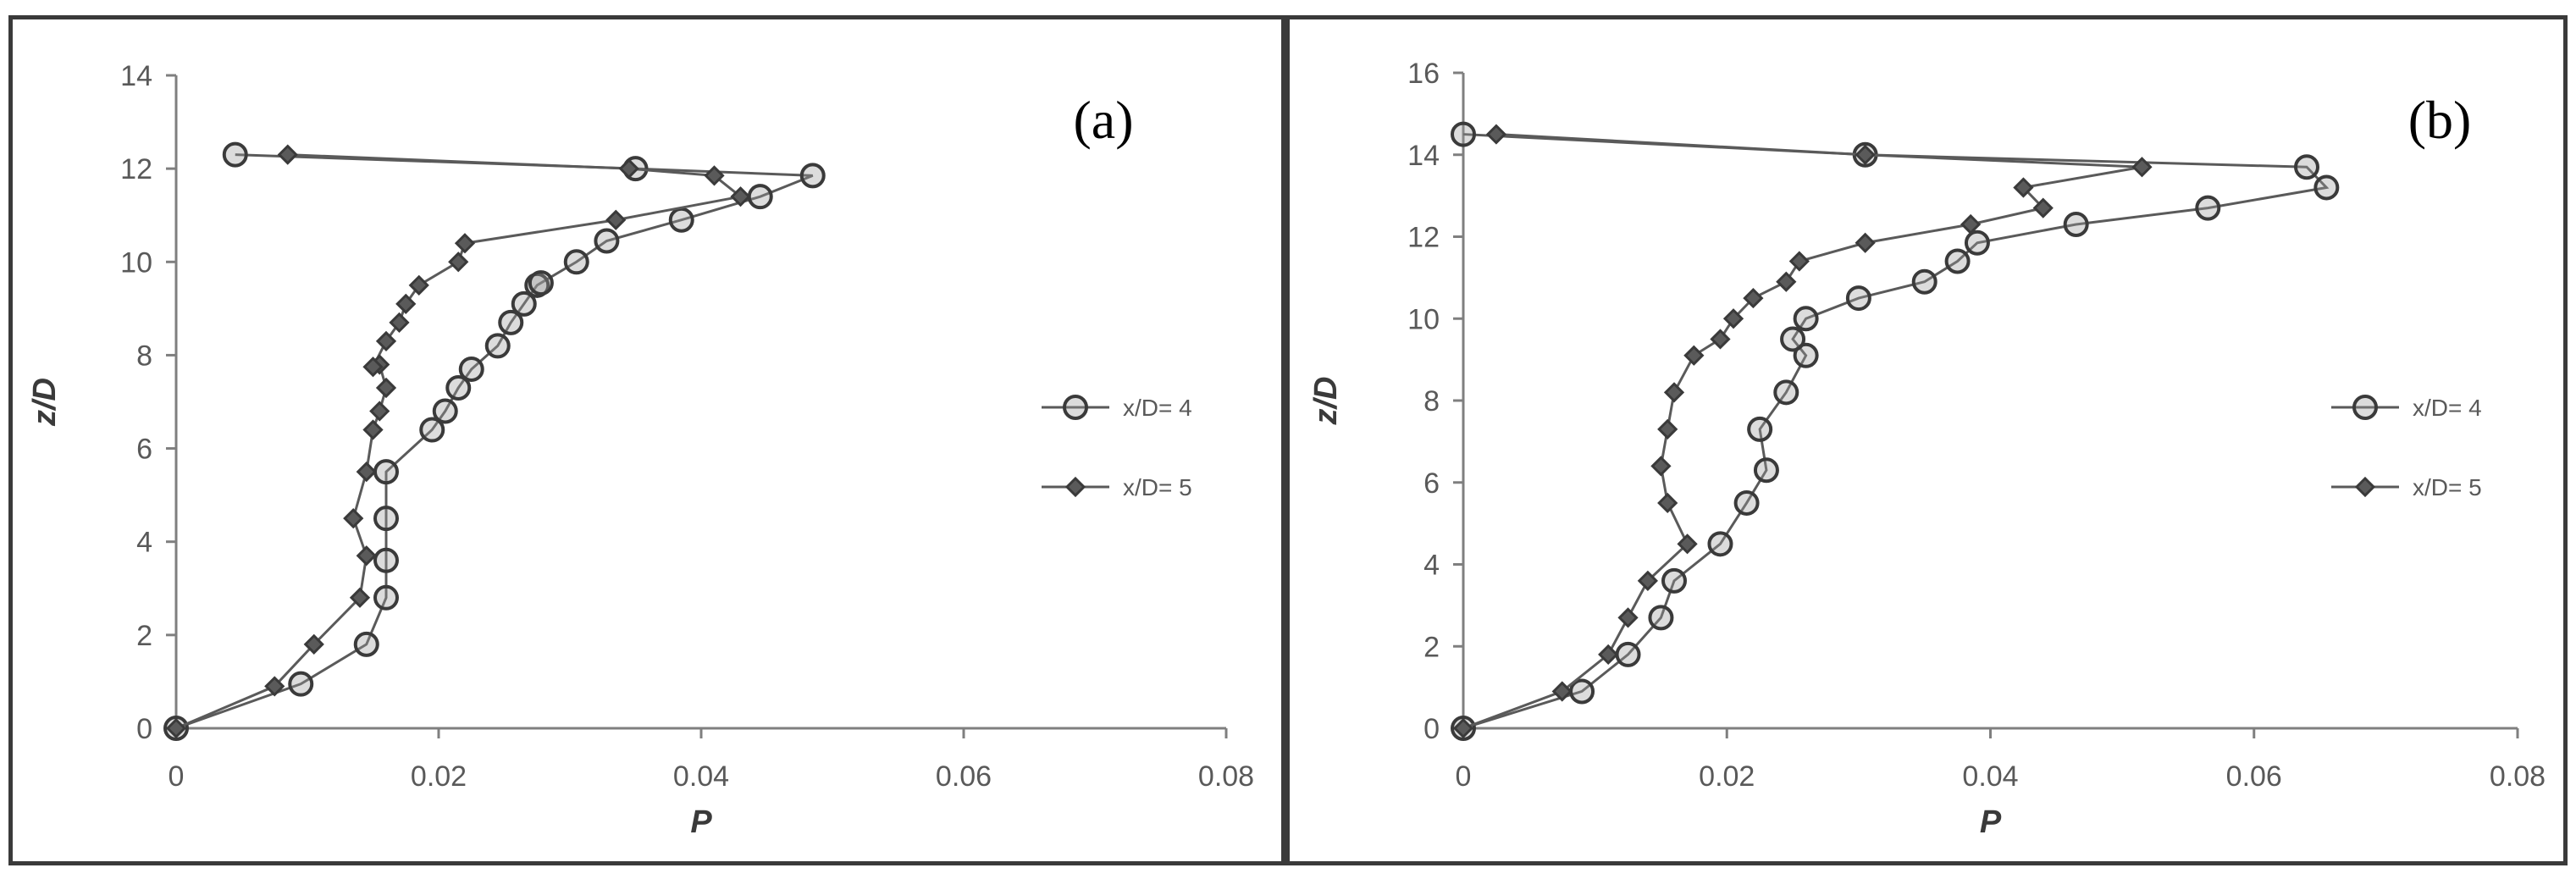  I want to click on y-tick-label-b-3: 6, so click(1431, 483).